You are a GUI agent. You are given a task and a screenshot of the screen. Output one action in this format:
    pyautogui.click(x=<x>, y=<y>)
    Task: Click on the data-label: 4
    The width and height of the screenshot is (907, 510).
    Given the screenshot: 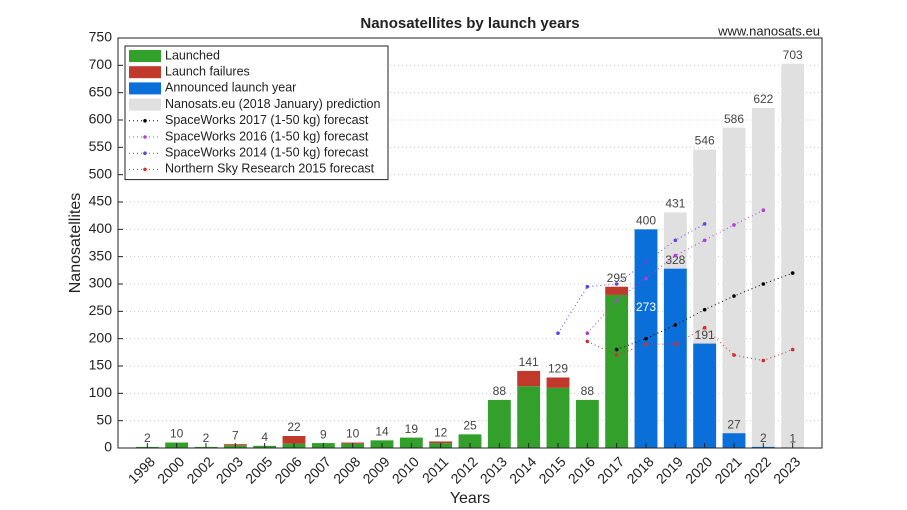 What is the action you would take?
    pyautogui.click(x=264, y=437)
    